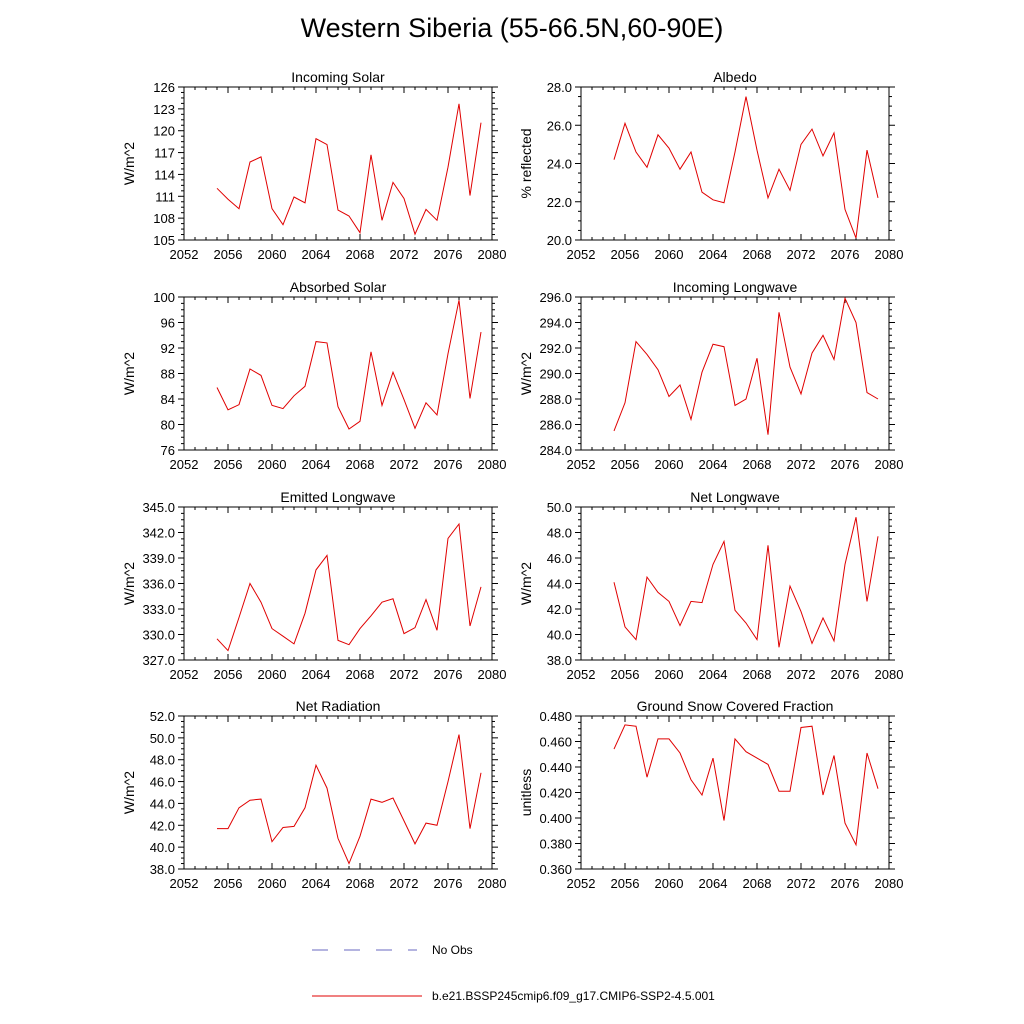 Image resolution: width=1024 pixels, height=1024 pixels. Describe the element at coordinates (555, 793) in the screenshot. I see `y-tick-label: 0.420` at that location.